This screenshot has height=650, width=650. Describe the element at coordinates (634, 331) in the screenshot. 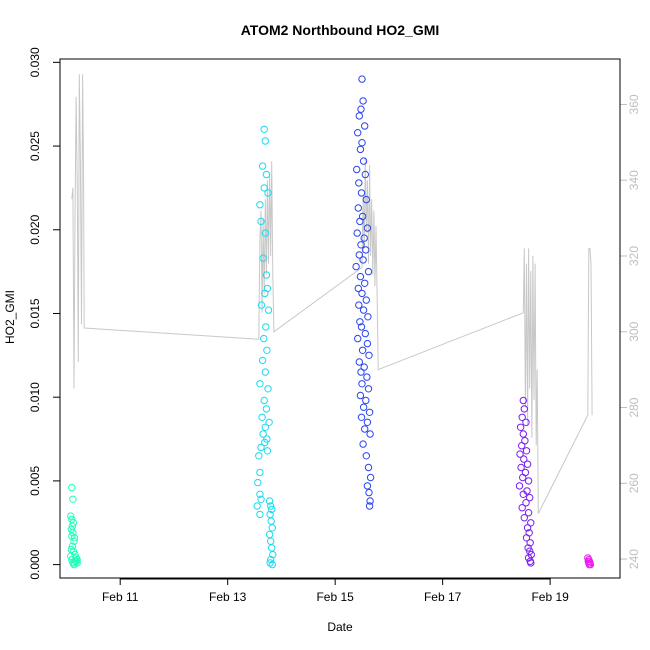

I see `y2-tick-label: 300` at that location.